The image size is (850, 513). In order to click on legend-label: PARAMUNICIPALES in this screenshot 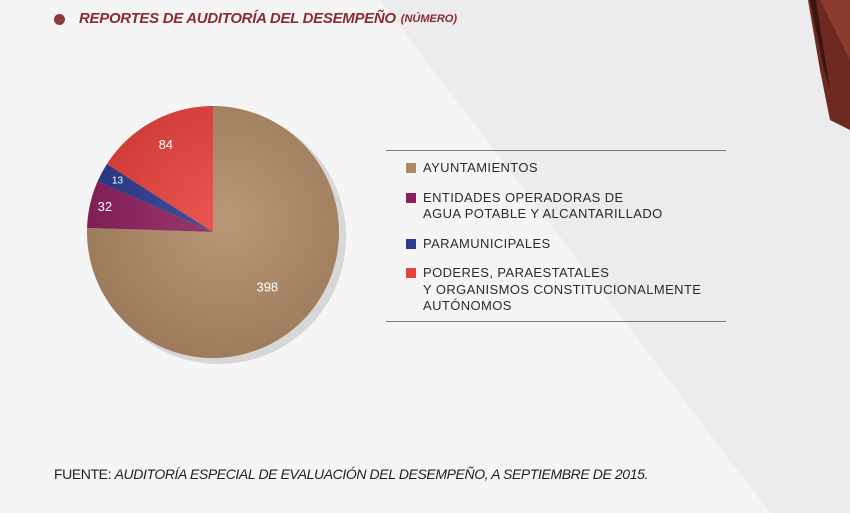, I will do `click(487, 243)`.